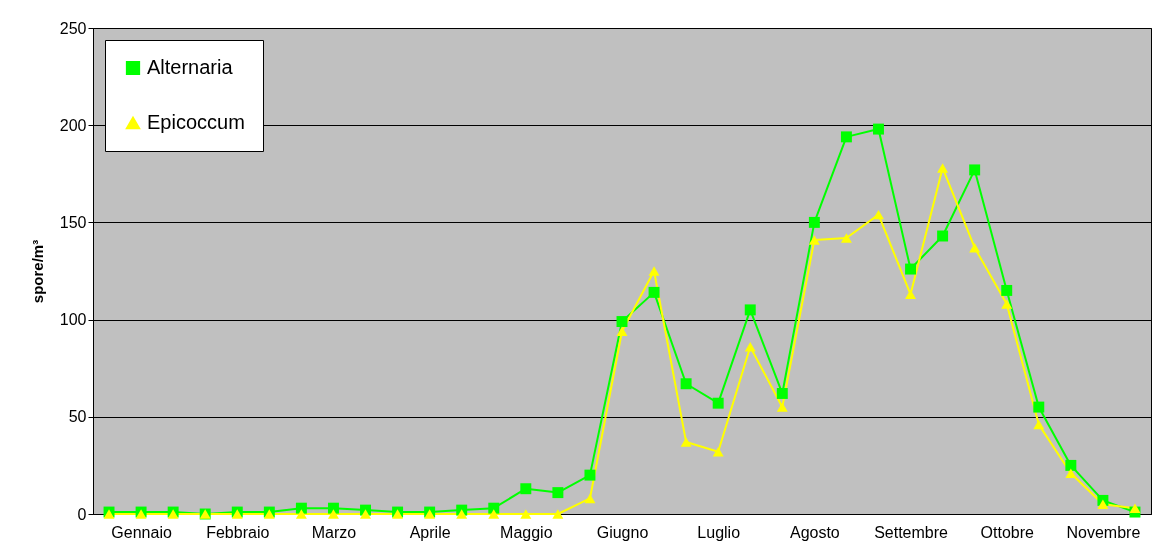  What do you see at coordinates (73, 320) in the screenshot?
I see `y-tick-label: 100` at bounding box center [73, 320].